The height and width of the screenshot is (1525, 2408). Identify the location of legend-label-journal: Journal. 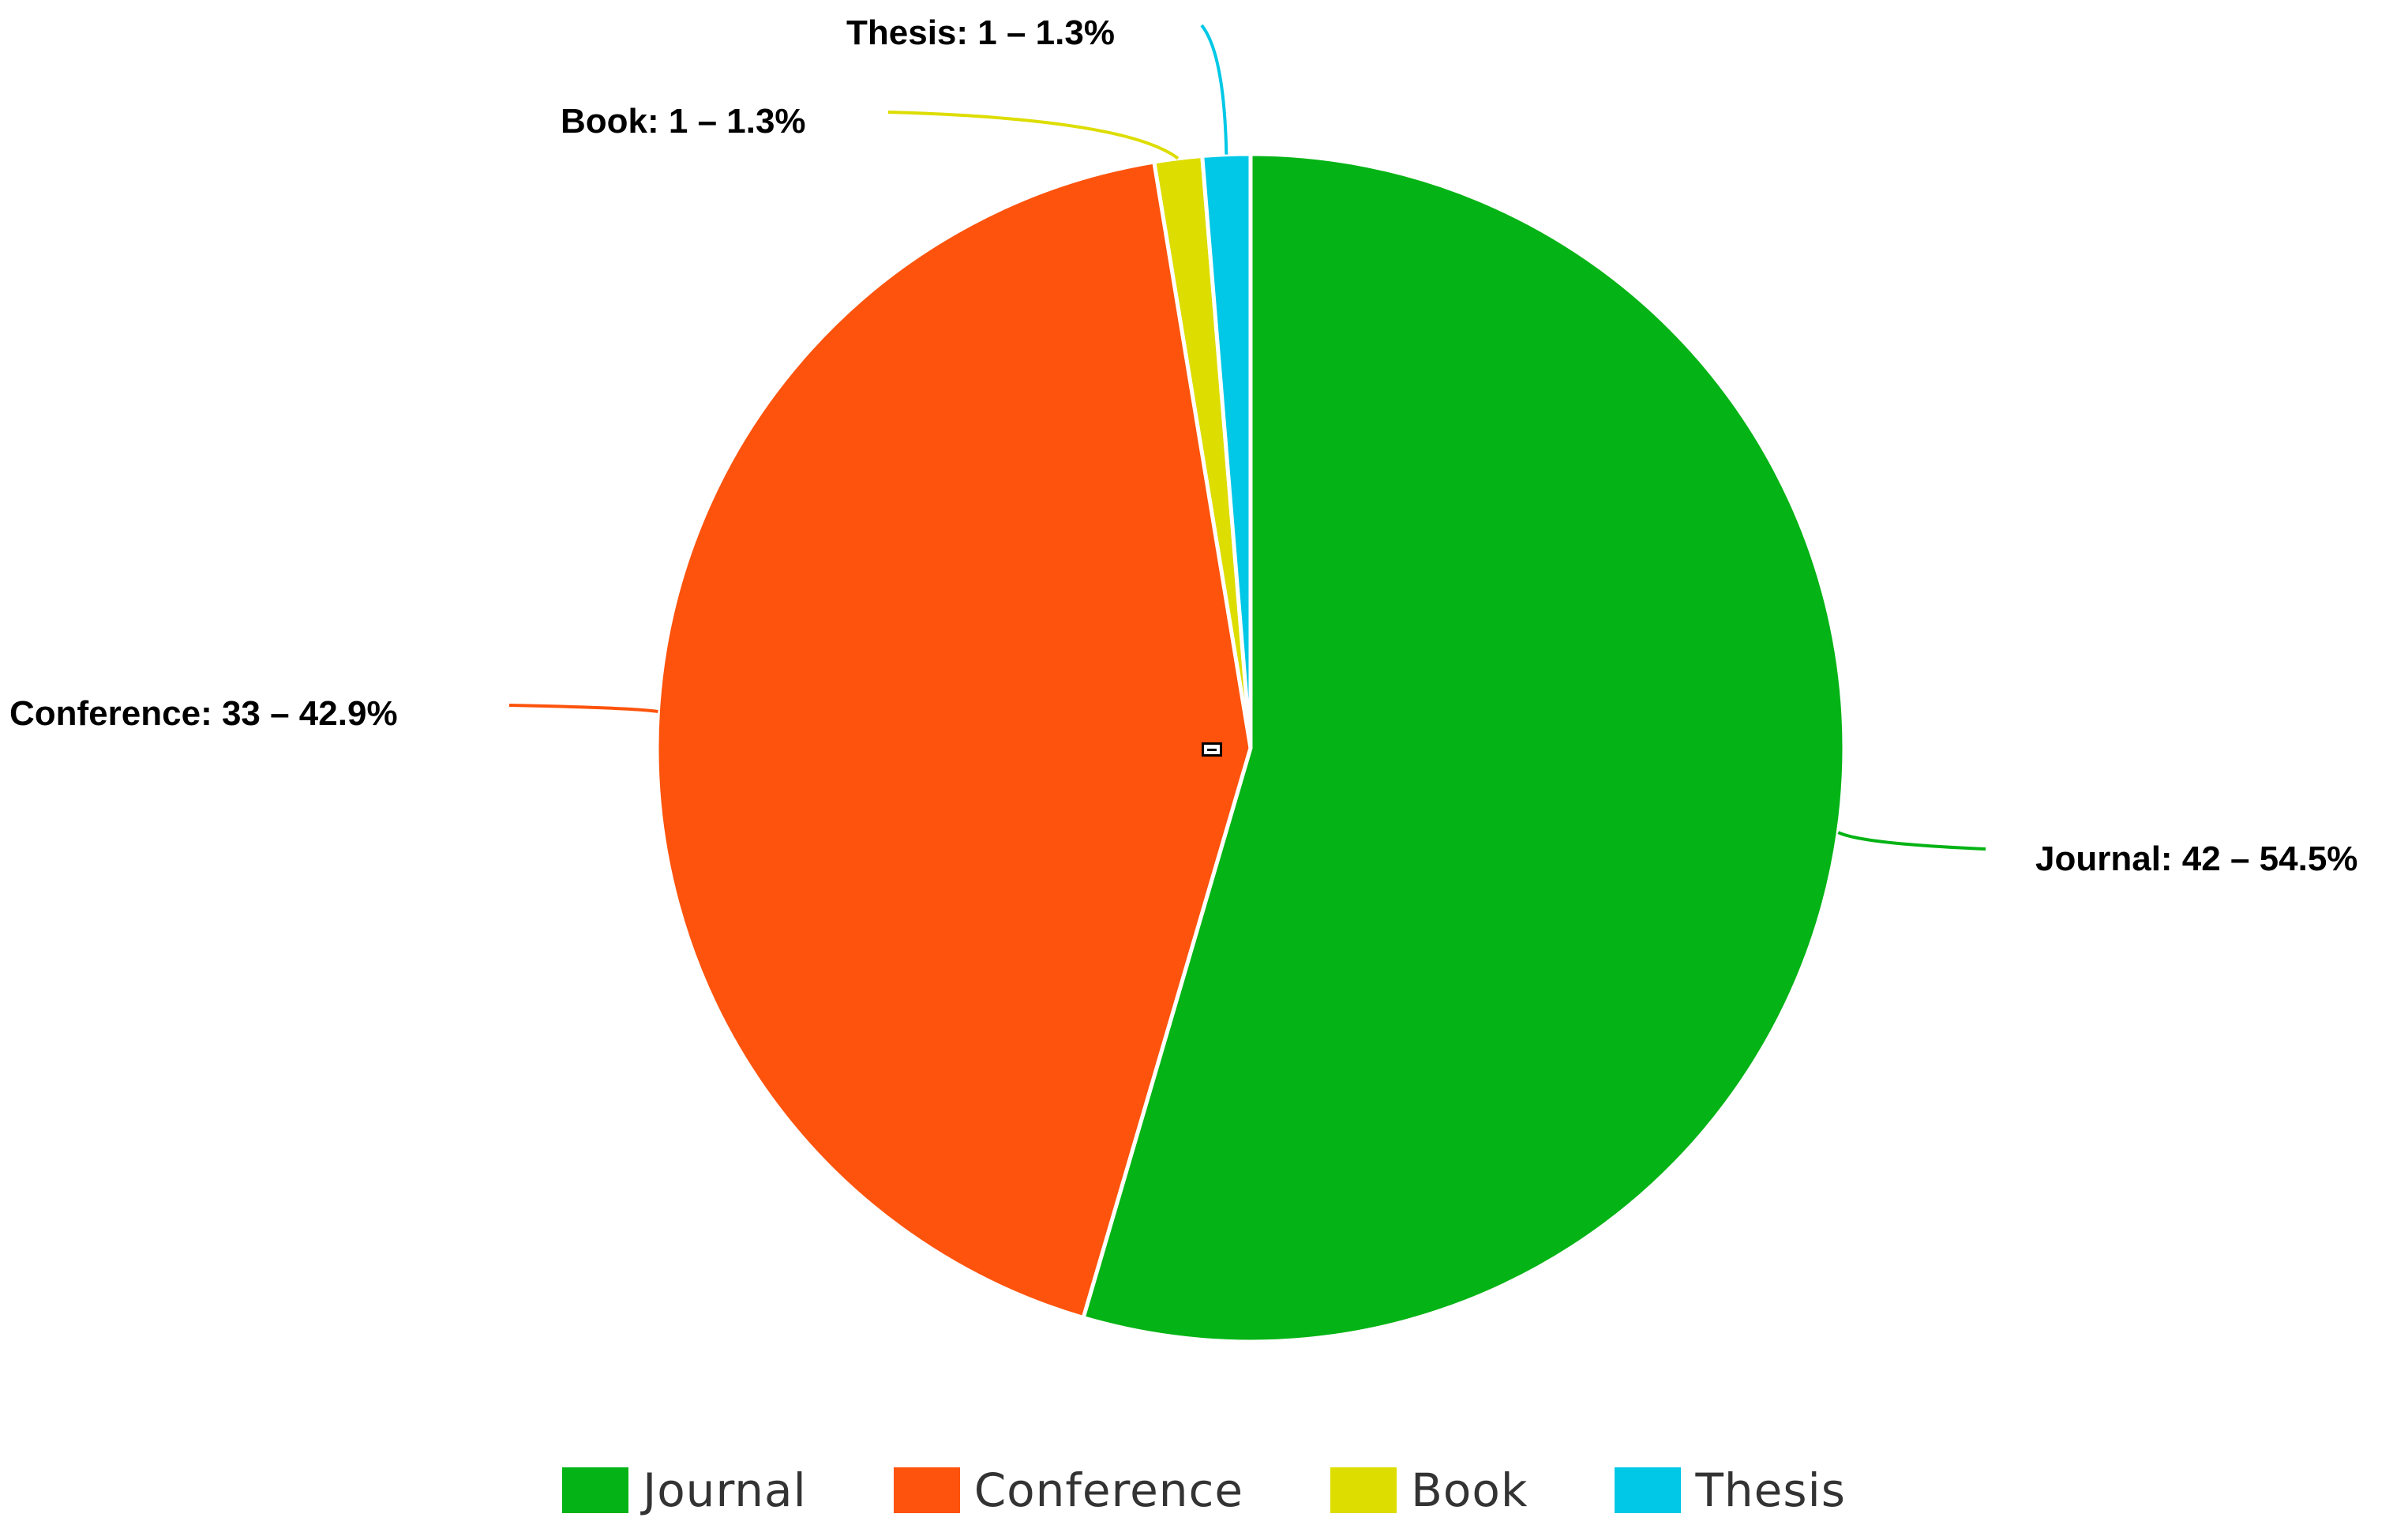
(725, 1490).